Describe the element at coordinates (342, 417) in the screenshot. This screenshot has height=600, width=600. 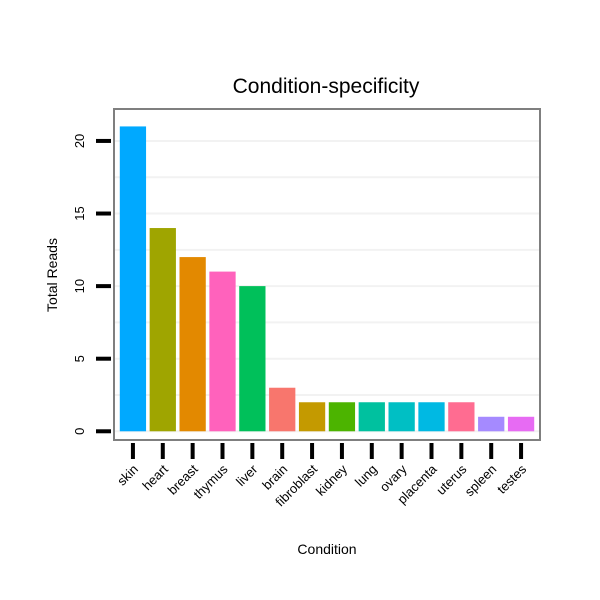
I see `bar-kidney` at that location.